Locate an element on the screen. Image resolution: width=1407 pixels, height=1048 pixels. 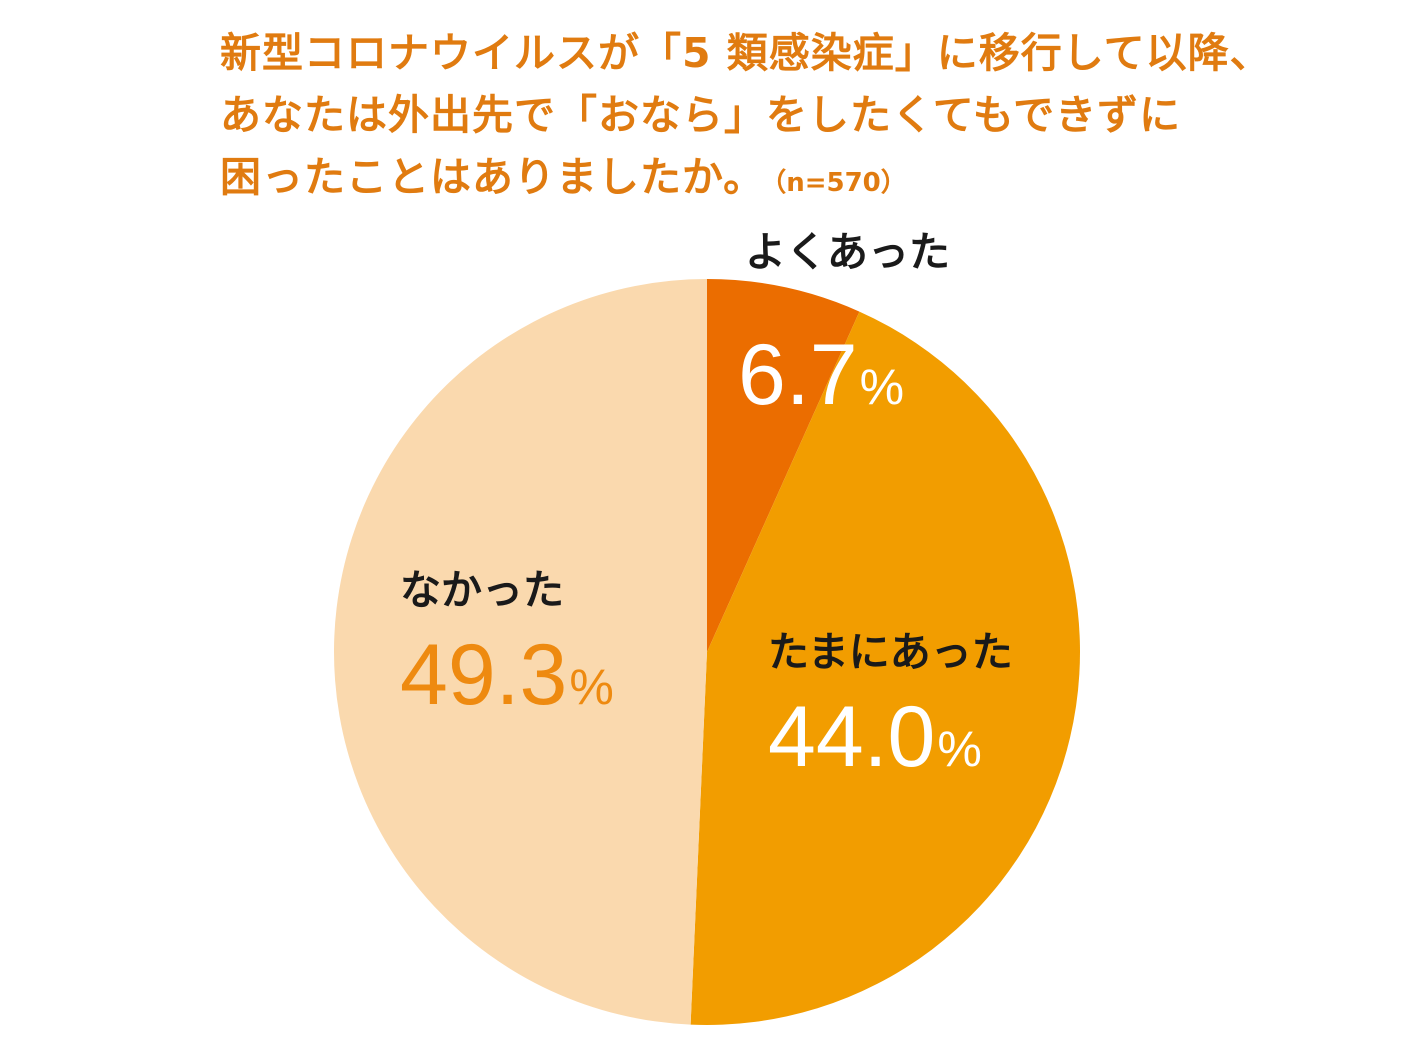
label-sometimes: たまにあった 44.0% is located at coordinates (890, 699).